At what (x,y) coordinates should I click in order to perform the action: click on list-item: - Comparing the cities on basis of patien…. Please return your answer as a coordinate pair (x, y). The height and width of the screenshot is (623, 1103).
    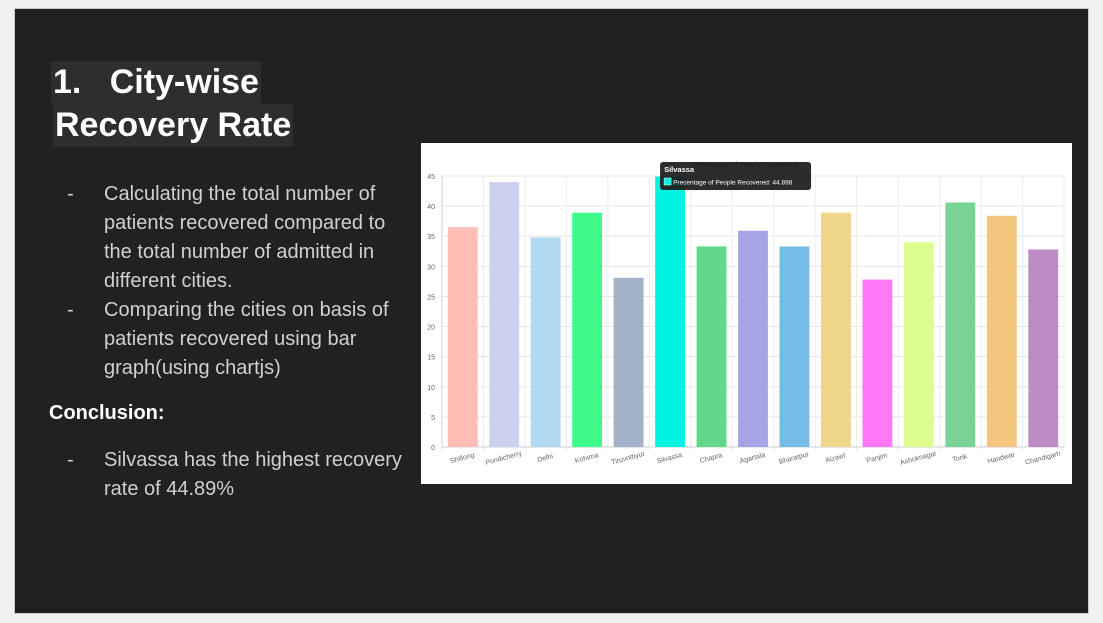
    Looking at the image, I should click on (239, 339).